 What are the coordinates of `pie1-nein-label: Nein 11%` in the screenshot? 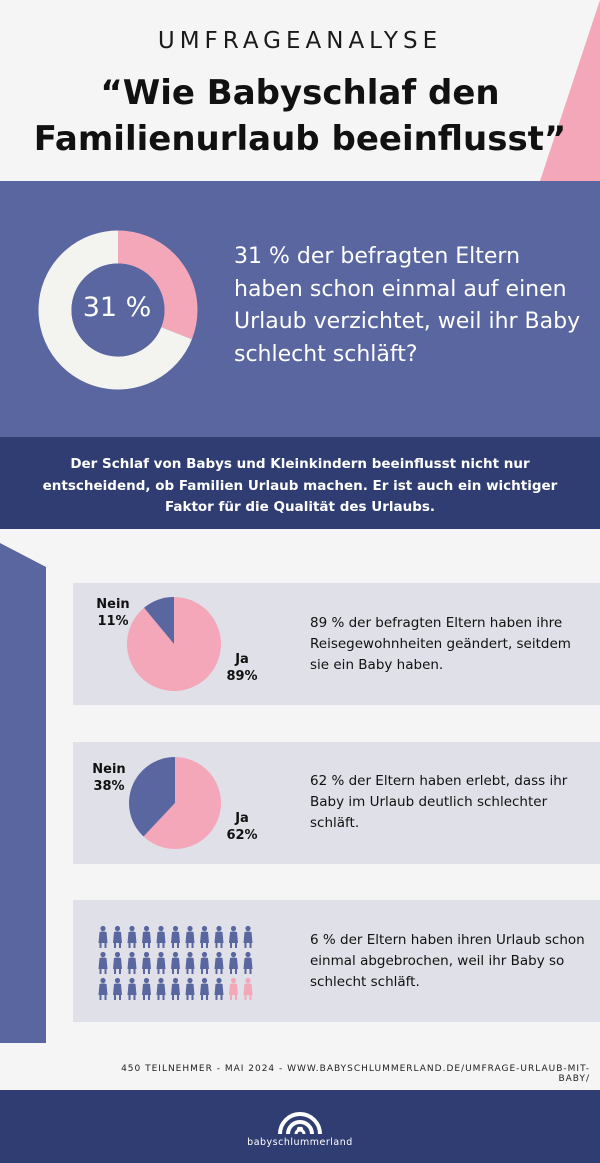 It's located at (113, 613).